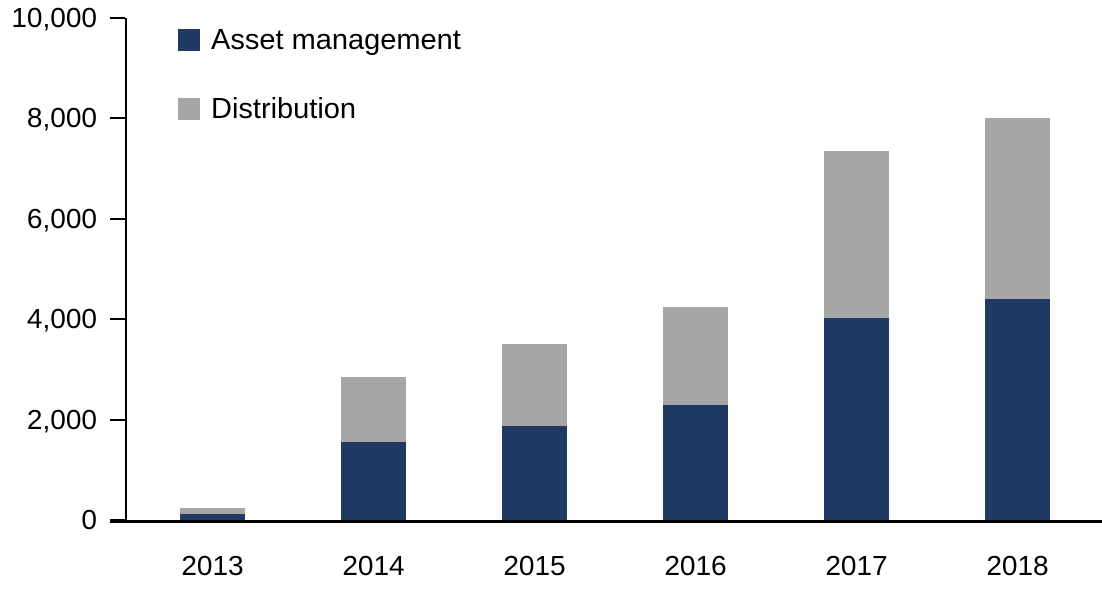 The width and height of the screenshot is (1102, 594). Describe the element at coordinates (373, 481) in the screenshot. I see `bar-segment-asset-management-2014` at that location.